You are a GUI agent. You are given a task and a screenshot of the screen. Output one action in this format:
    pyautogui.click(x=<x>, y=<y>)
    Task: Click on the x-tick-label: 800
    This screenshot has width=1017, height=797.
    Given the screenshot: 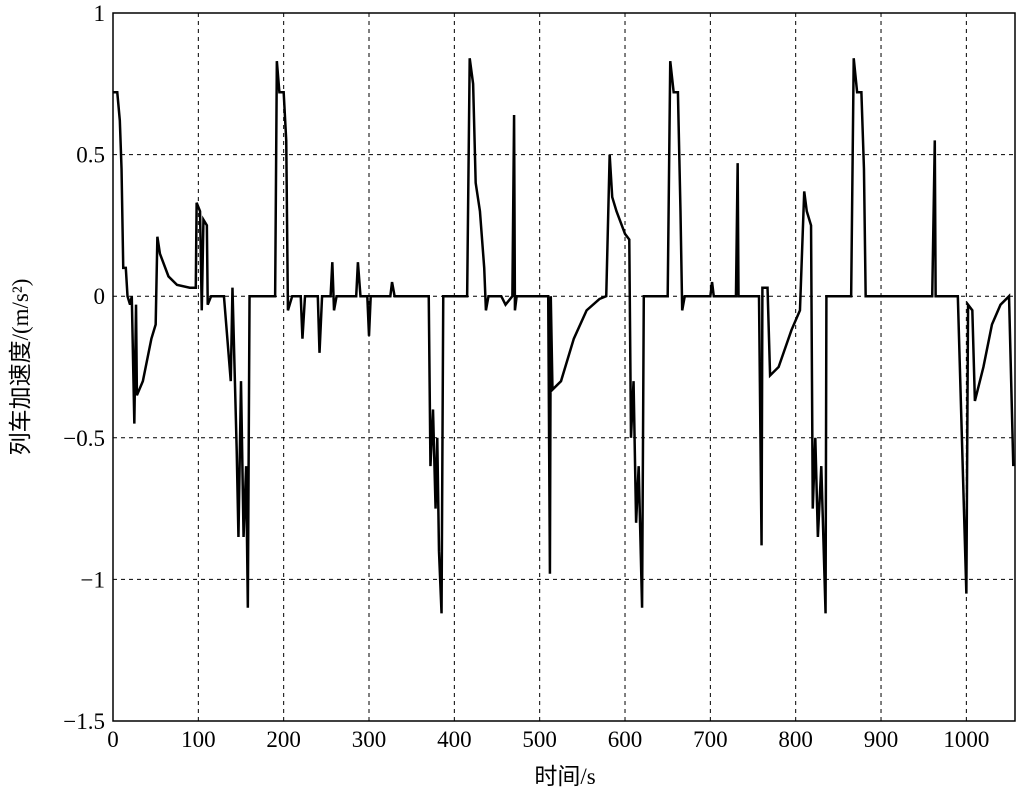 What is the action you would take?
    pyautogui.click(x=795, y=739)
    